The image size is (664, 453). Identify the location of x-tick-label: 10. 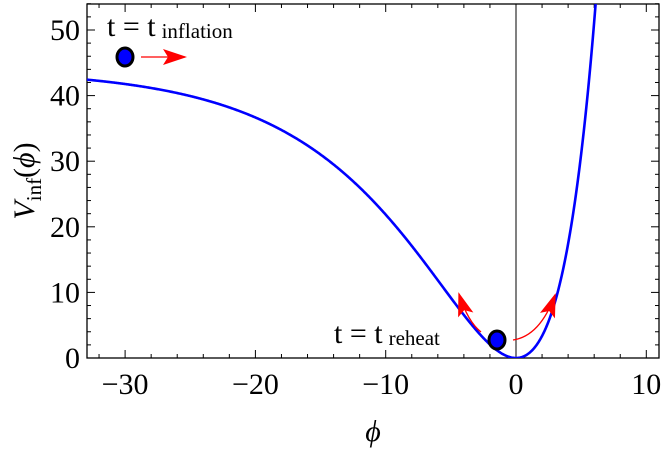
(646, 384).